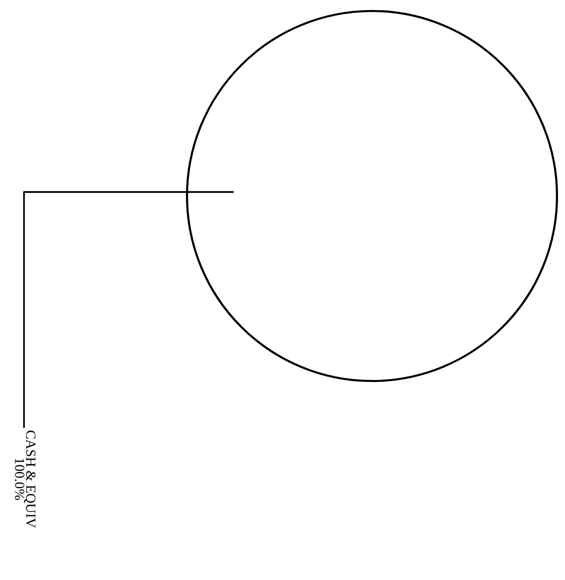 This screenshot has height=580, width=565. I want to click on data-label: 100.0%, so click(19, 479).